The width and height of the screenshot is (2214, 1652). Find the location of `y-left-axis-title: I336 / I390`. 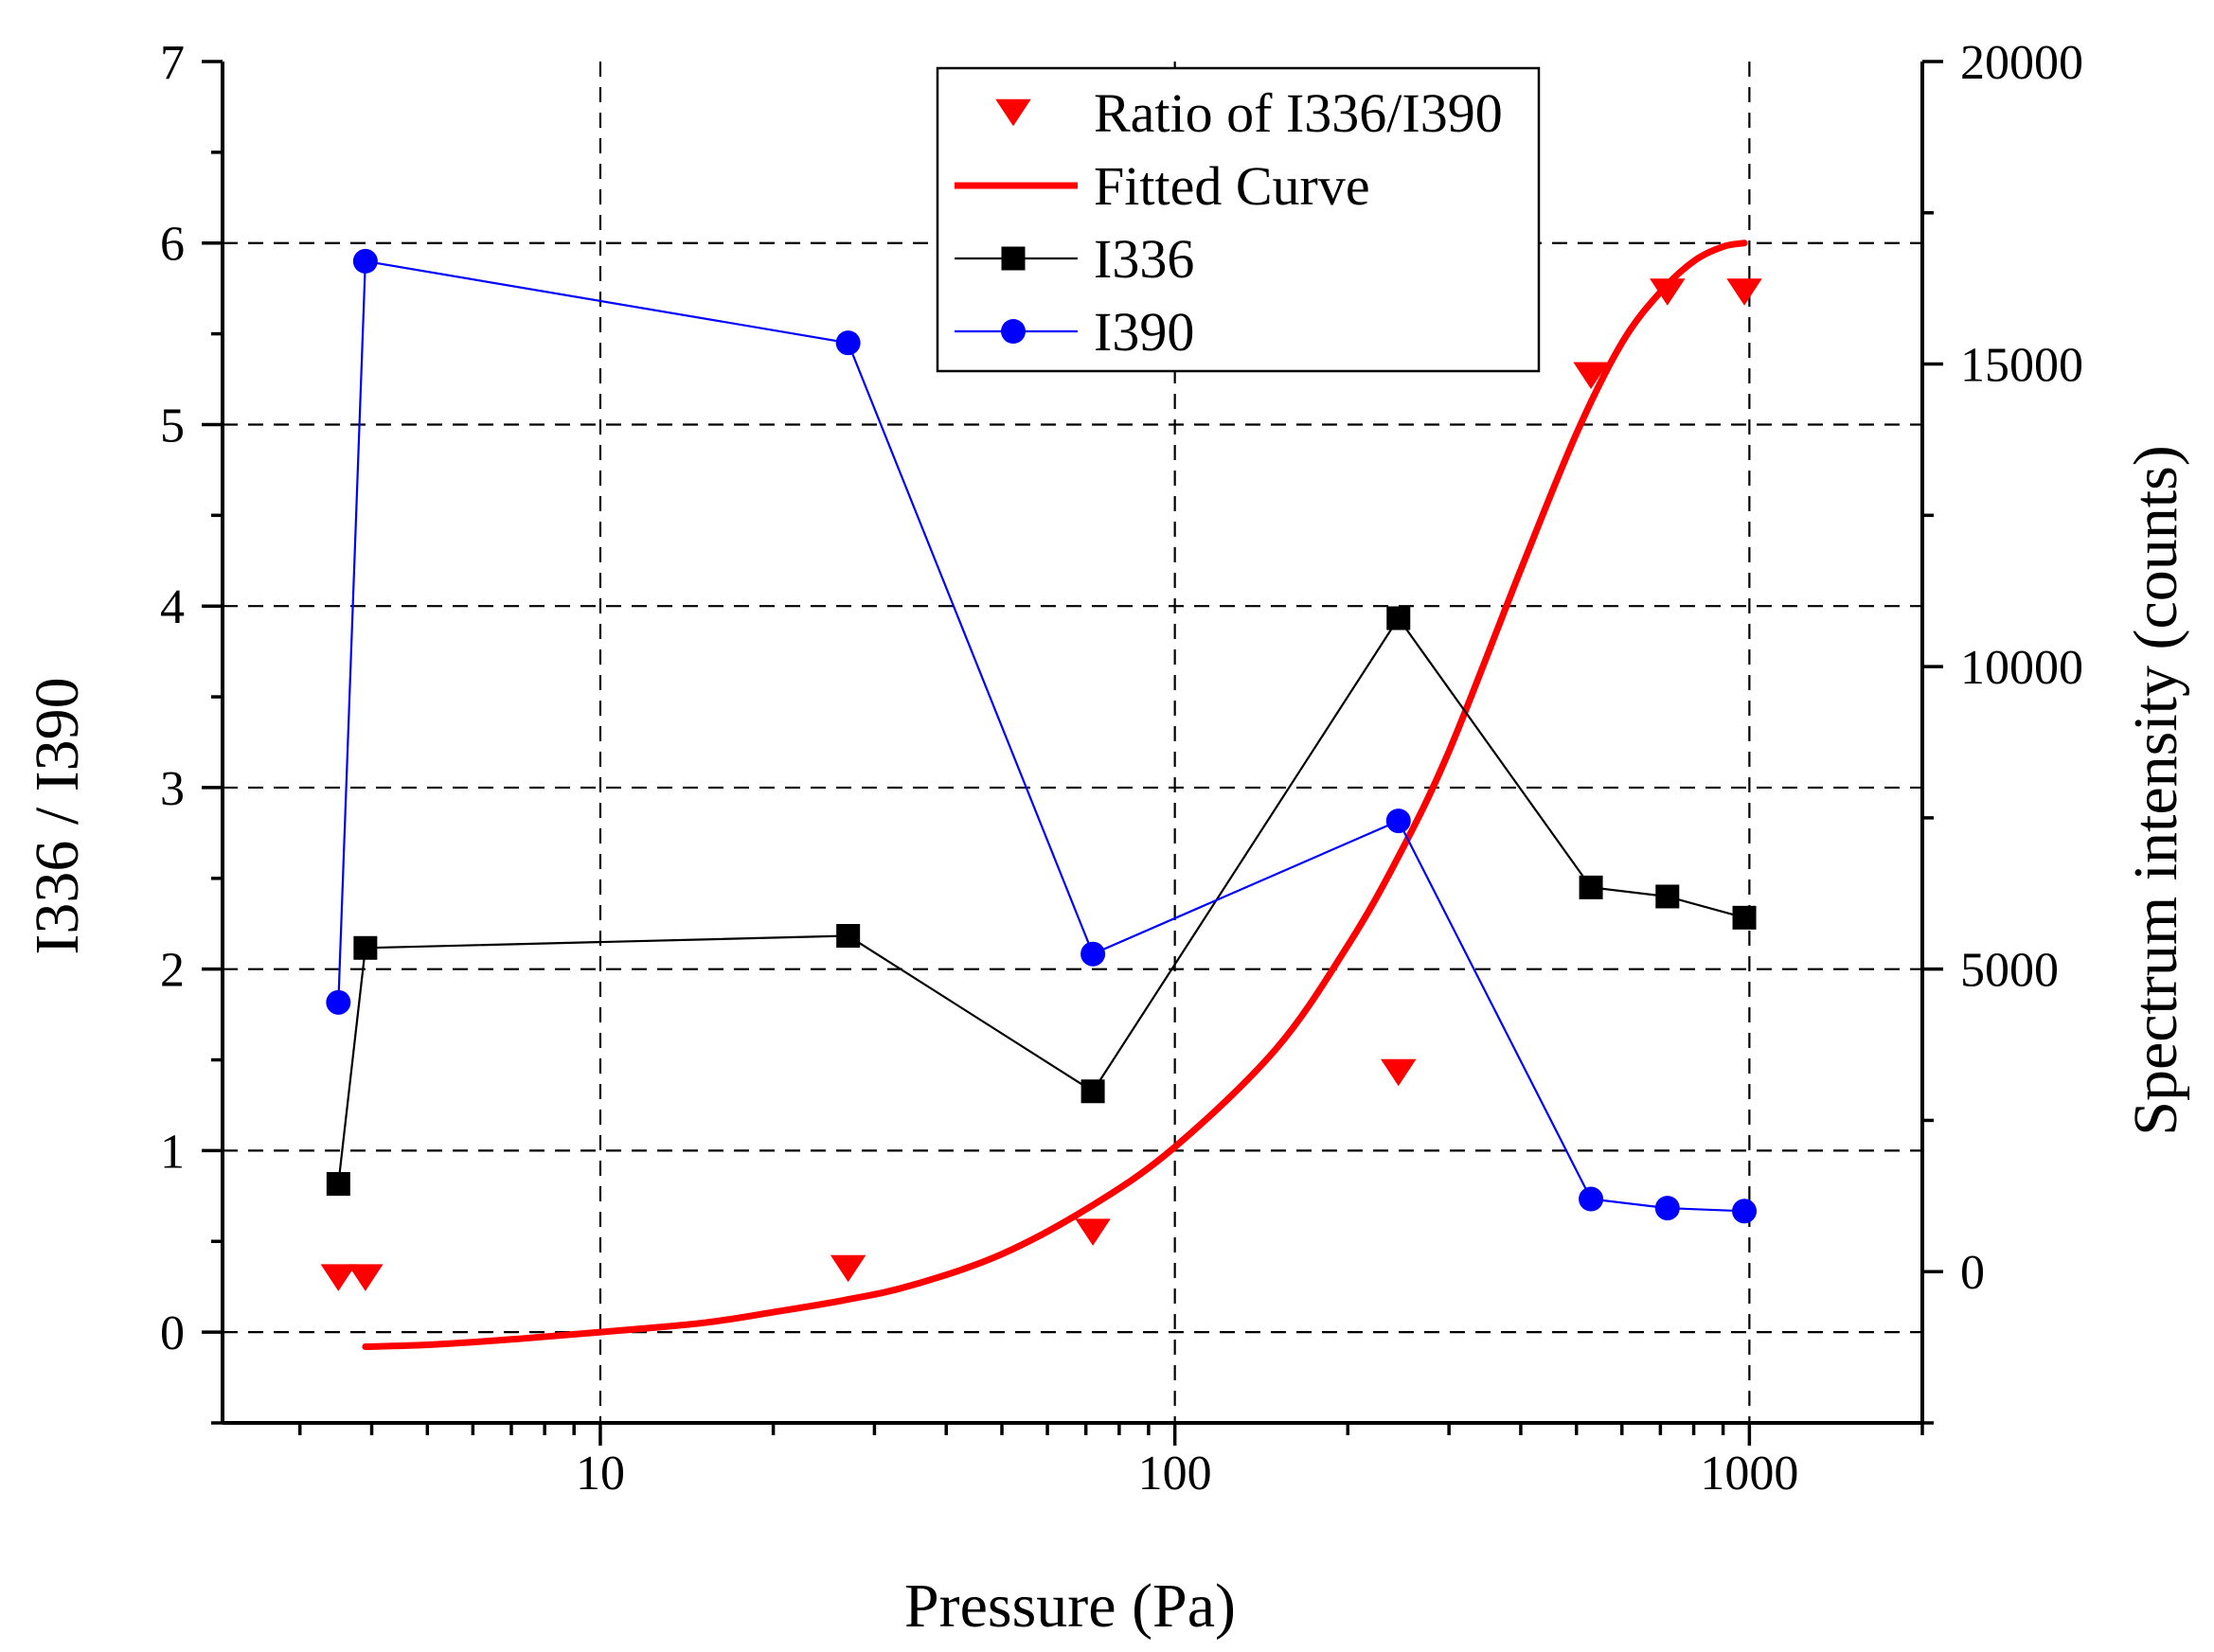

y-left-axis-title: I336 / I390 is located at coordinates (57, 815).